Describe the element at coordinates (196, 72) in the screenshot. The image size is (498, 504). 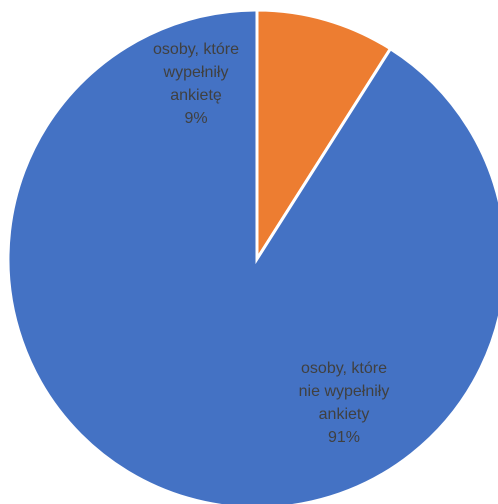
I see `slice-label-1-line-2: wypełniły` at that location.